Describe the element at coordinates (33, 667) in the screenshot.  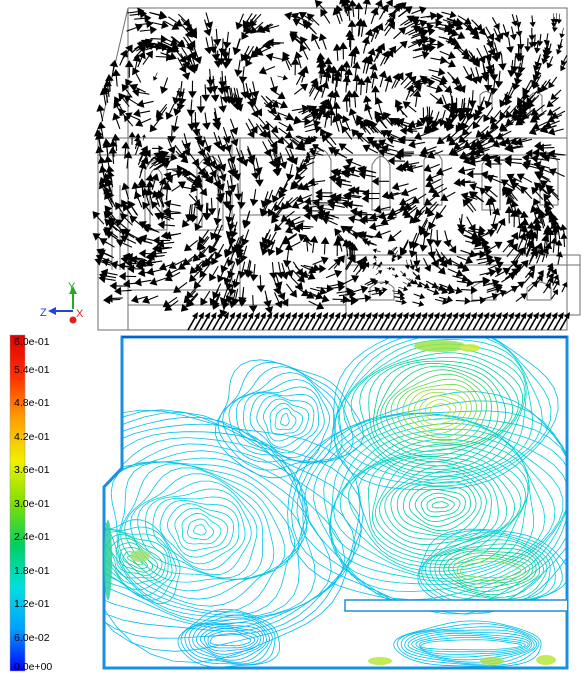
I see `colorbar-tick-label: 0.0e+00` at that location.